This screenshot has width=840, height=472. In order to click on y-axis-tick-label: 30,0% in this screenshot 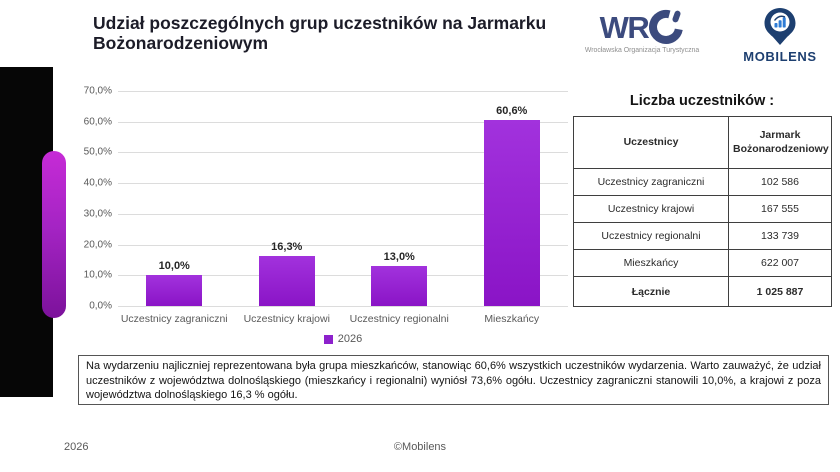, I will do `click(97, 214)`.